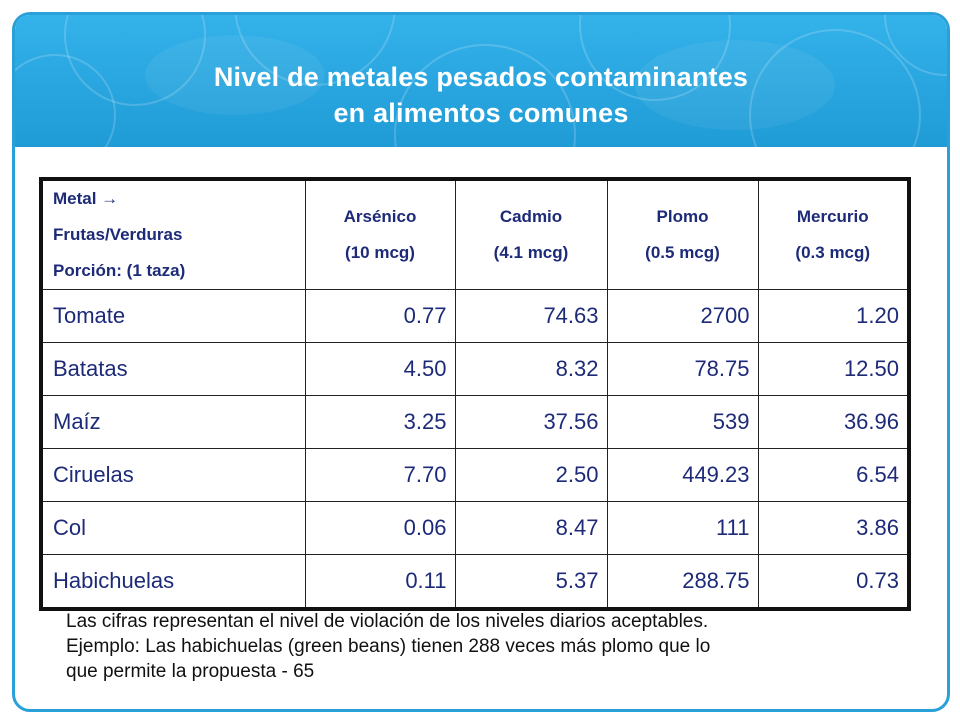 The height and width of the screenshot is (720, 960). I want to click on value-cell: 0.11, so click(380, 582).